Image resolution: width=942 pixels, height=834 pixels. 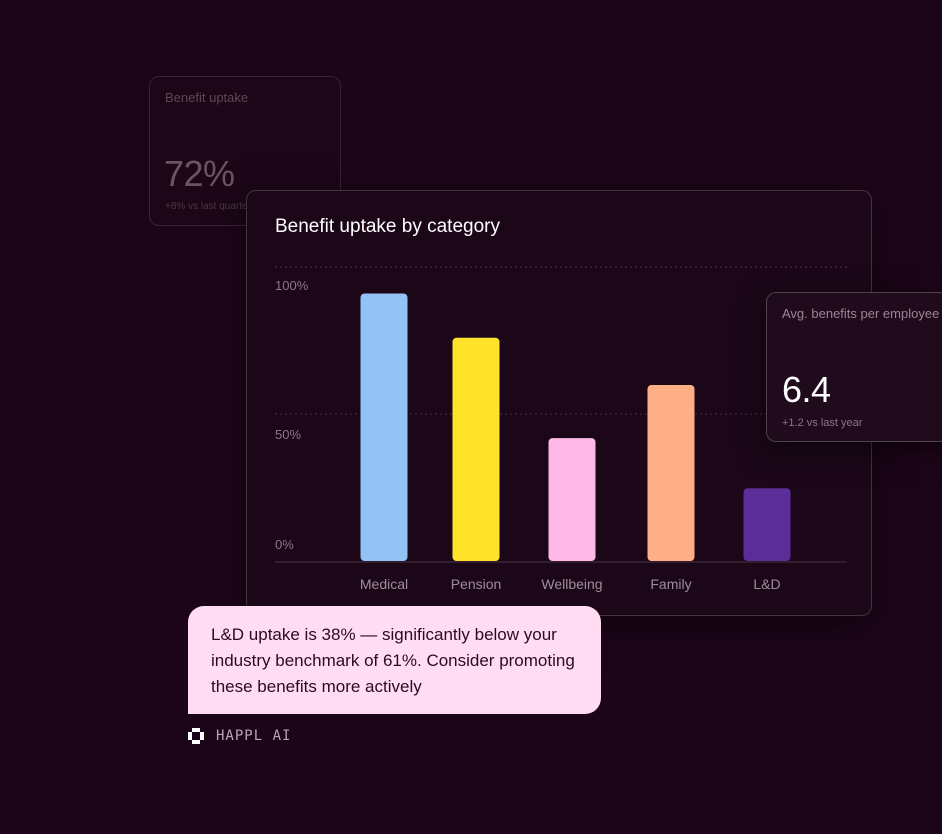 I want to click on y-tick-label: 50%, so click(x=288, y=434).